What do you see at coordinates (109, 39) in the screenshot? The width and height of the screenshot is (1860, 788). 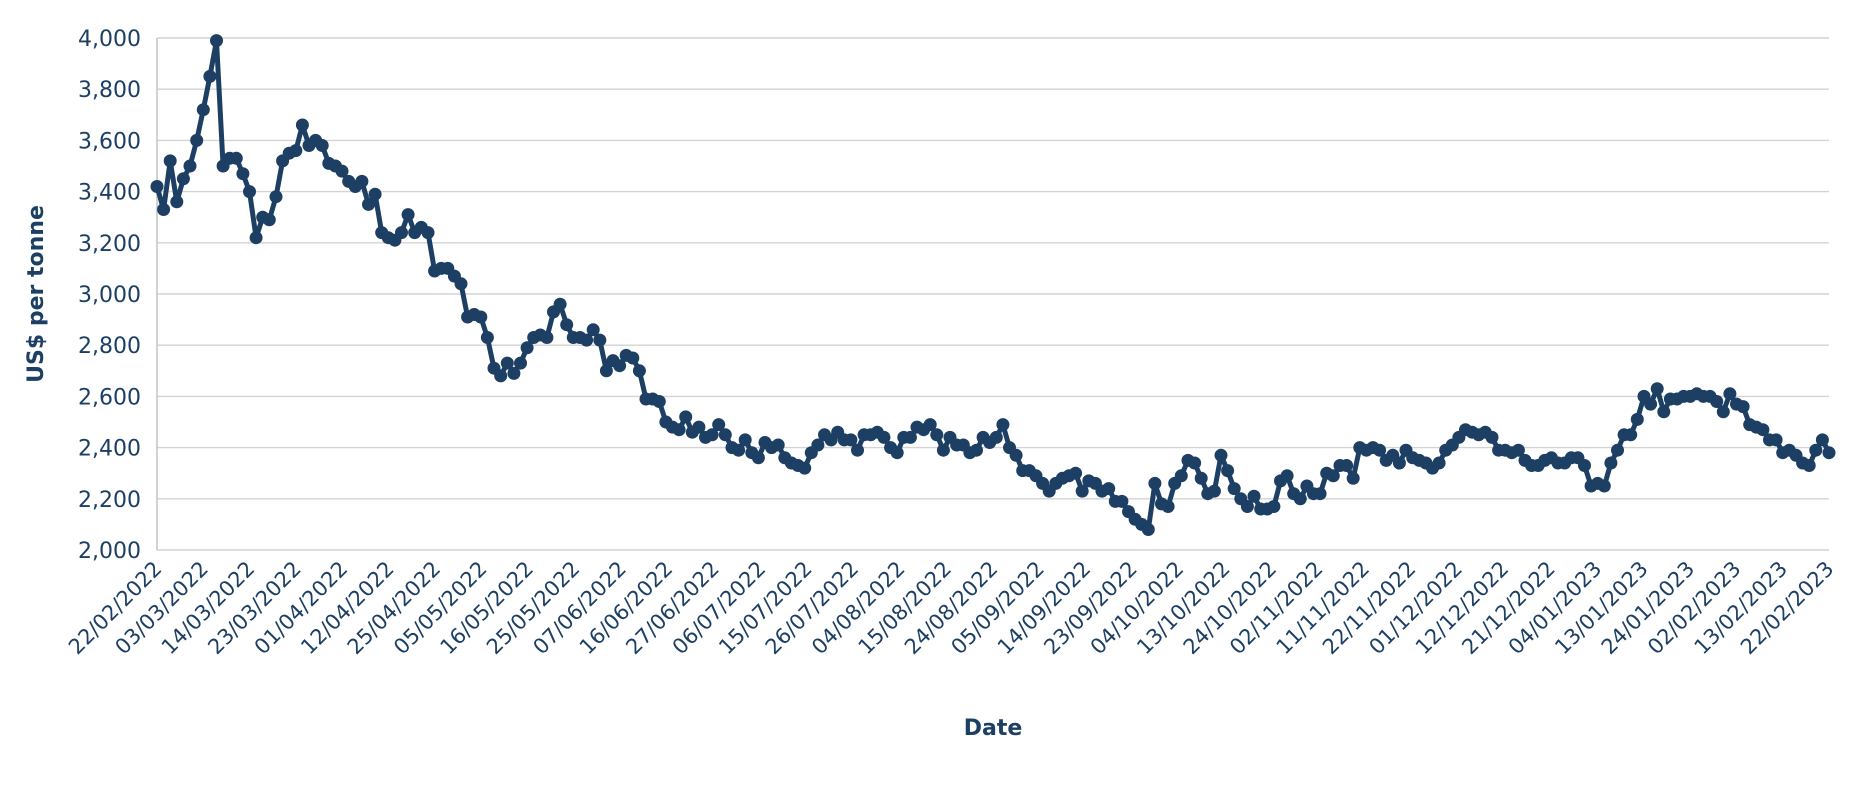 I see `y-tick-label: 4,000` at bounding box center [109, 39].